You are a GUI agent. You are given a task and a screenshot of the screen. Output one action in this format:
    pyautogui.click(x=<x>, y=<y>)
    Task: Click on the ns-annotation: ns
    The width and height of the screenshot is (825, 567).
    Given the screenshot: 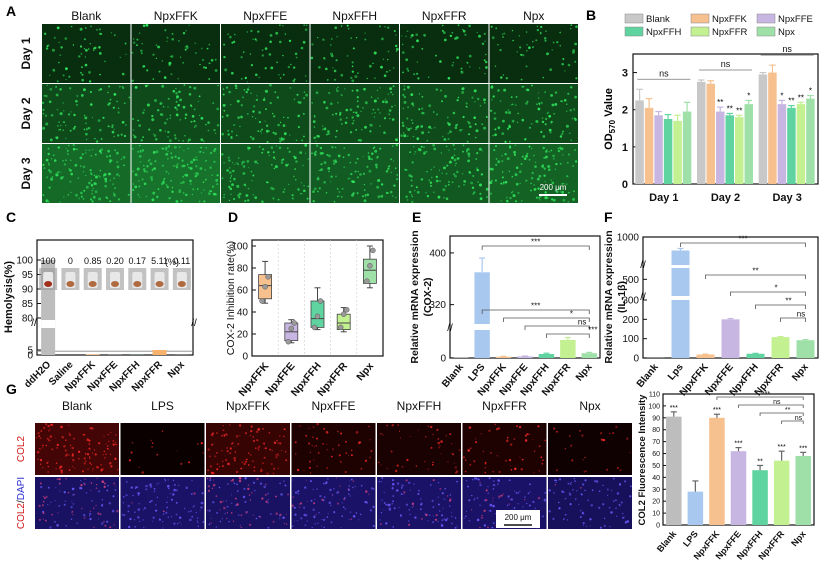 What is the action you would take?
    pyautogui.click(x=787, y=49)
    